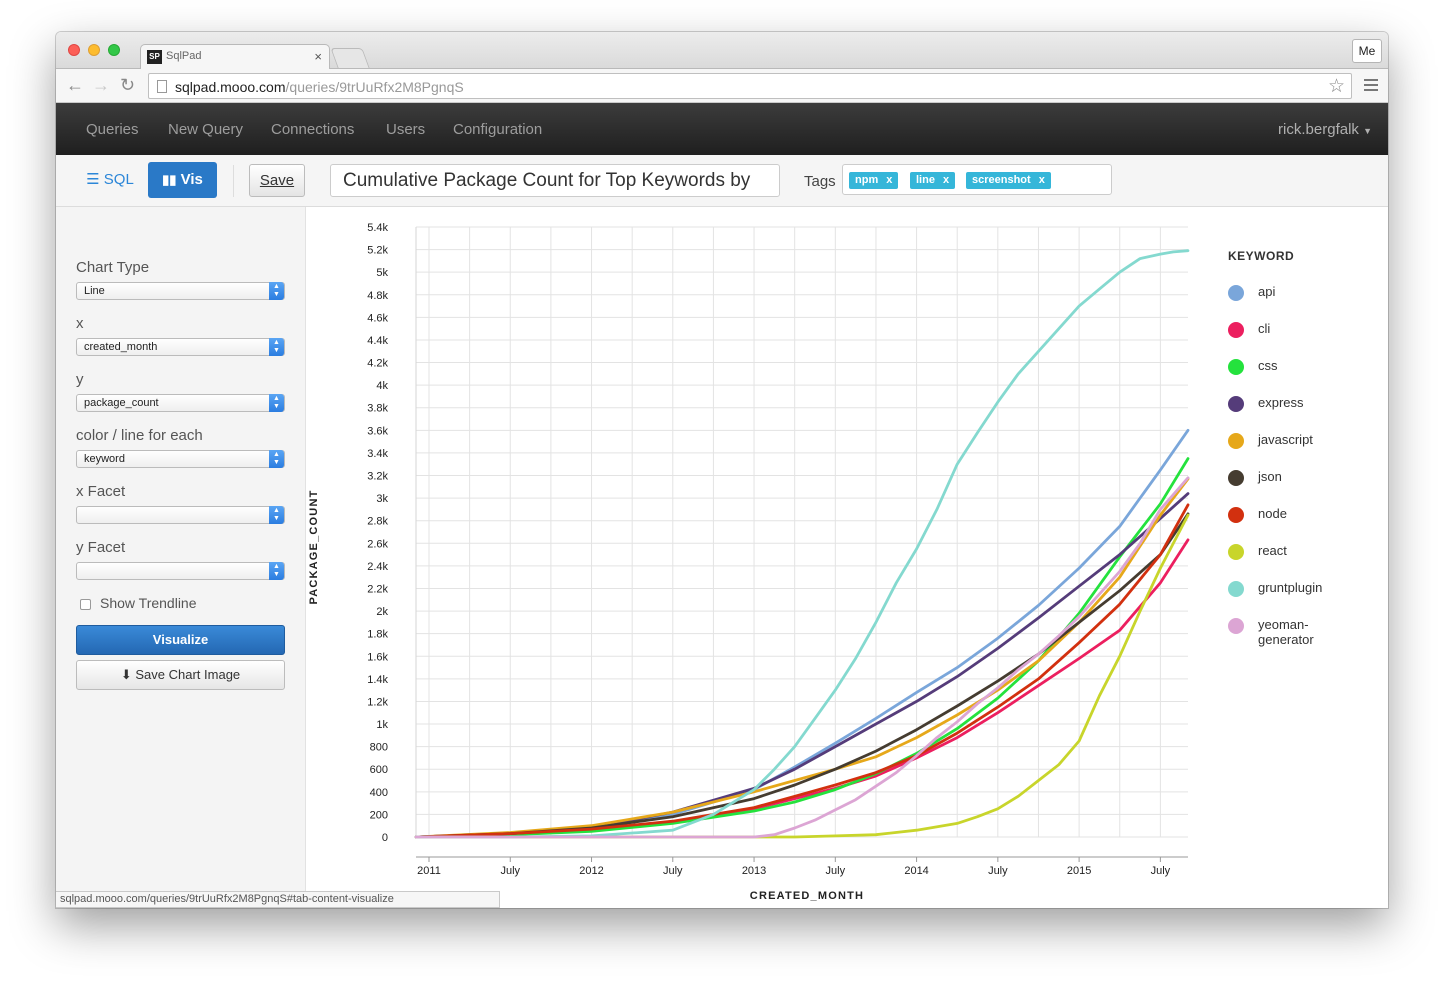 The image size is (1444, 989). Describe the element at coordinates (1270, 476) in the screenshot. I see `legend-label: json` at that location.